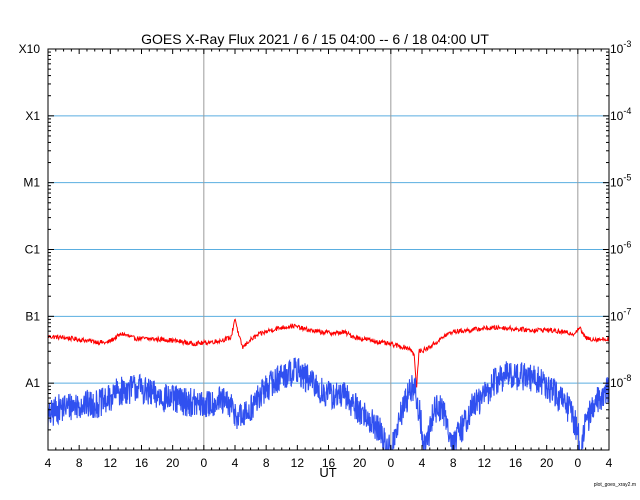  What do you see at coordinates (547, 463) in the screenshot?
I see `x-tick-label-16: 20` at bounding box center [547, 463].